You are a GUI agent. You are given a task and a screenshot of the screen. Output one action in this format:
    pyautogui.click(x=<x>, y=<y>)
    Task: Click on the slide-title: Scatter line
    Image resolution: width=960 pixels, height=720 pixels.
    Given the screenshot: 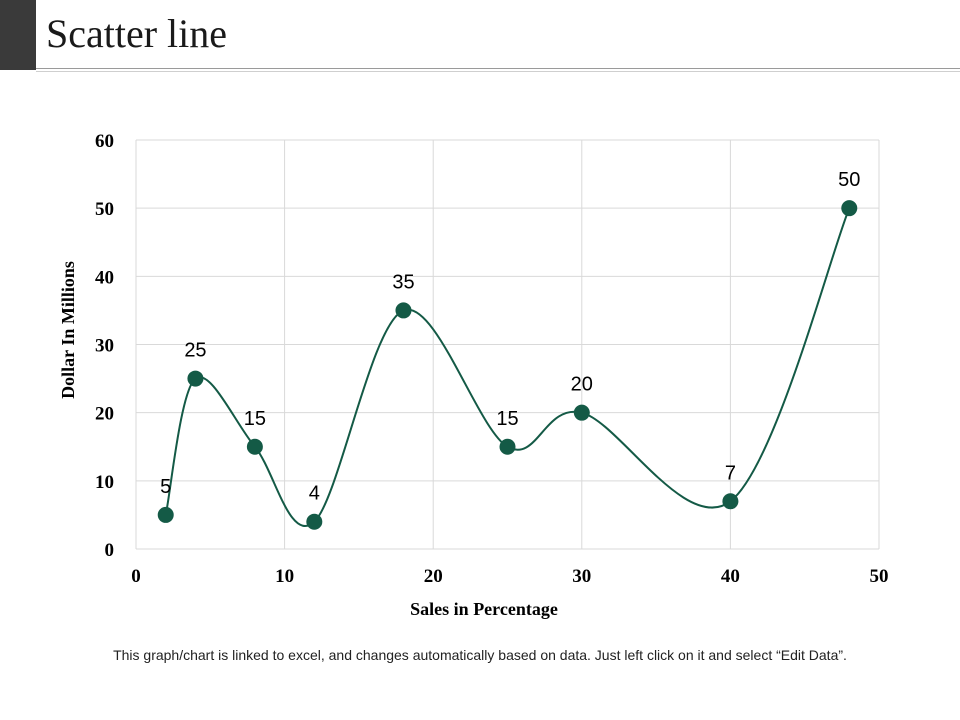 What is the action you would take?
    pyautogui.click(x=137, y=33)
    